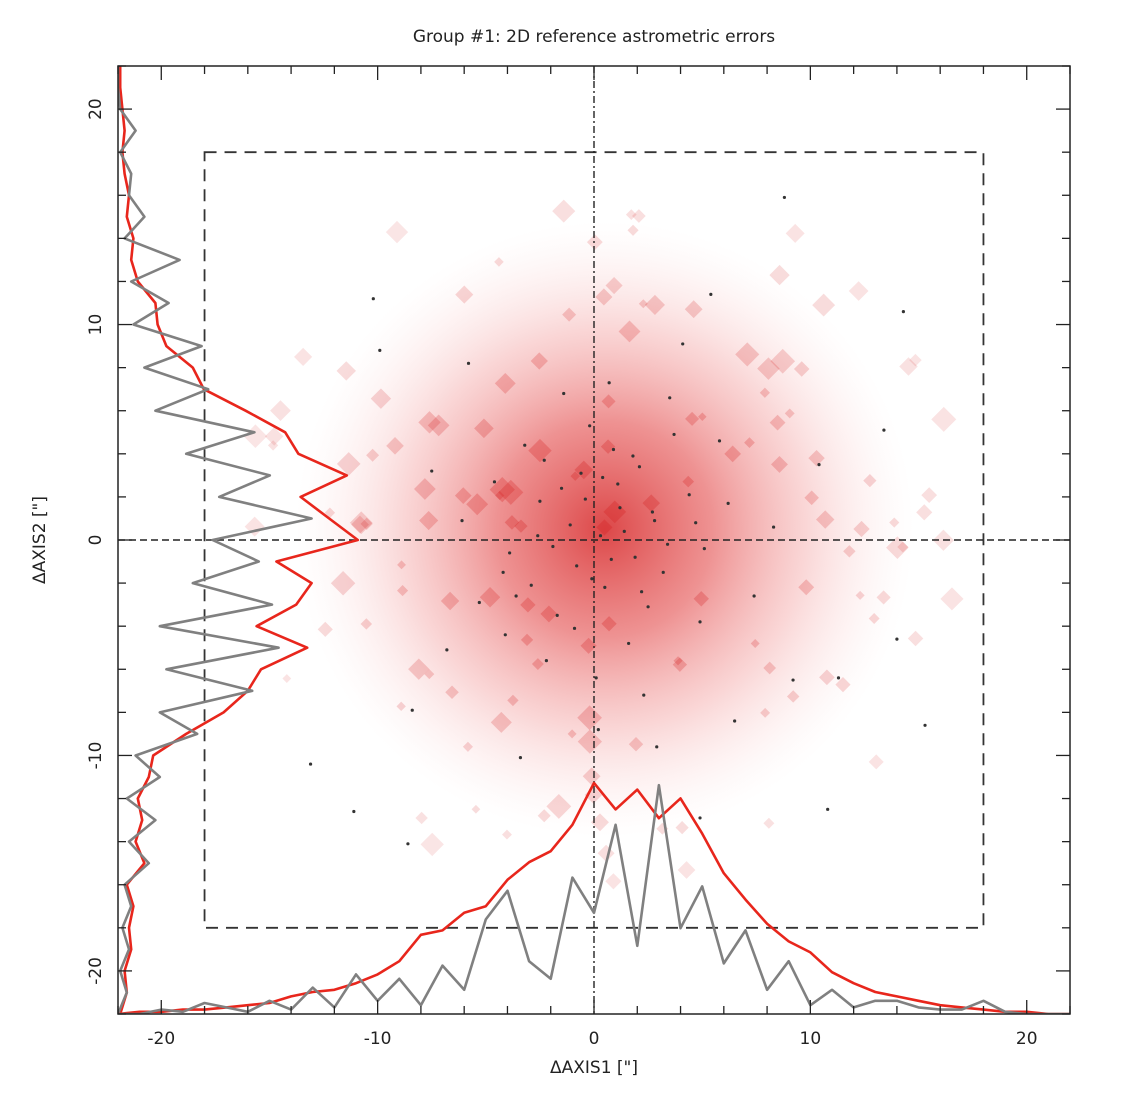  Describe the element at coordinates (592, 1039) in the screenshot. I see `x-tick-labels: -20 -10 0 10 20` at that location.